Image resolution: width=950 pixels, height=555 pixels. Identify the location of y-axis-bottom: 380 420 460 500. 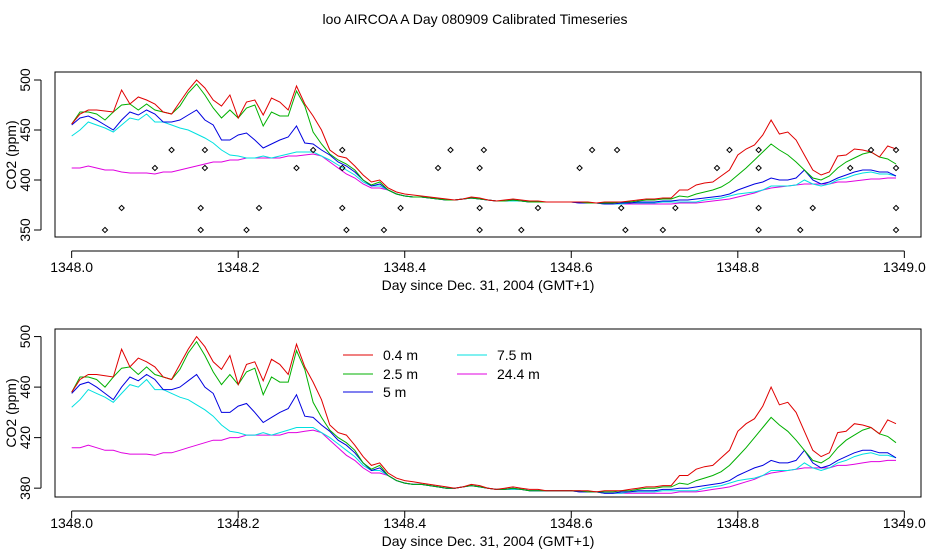
(29, 412).